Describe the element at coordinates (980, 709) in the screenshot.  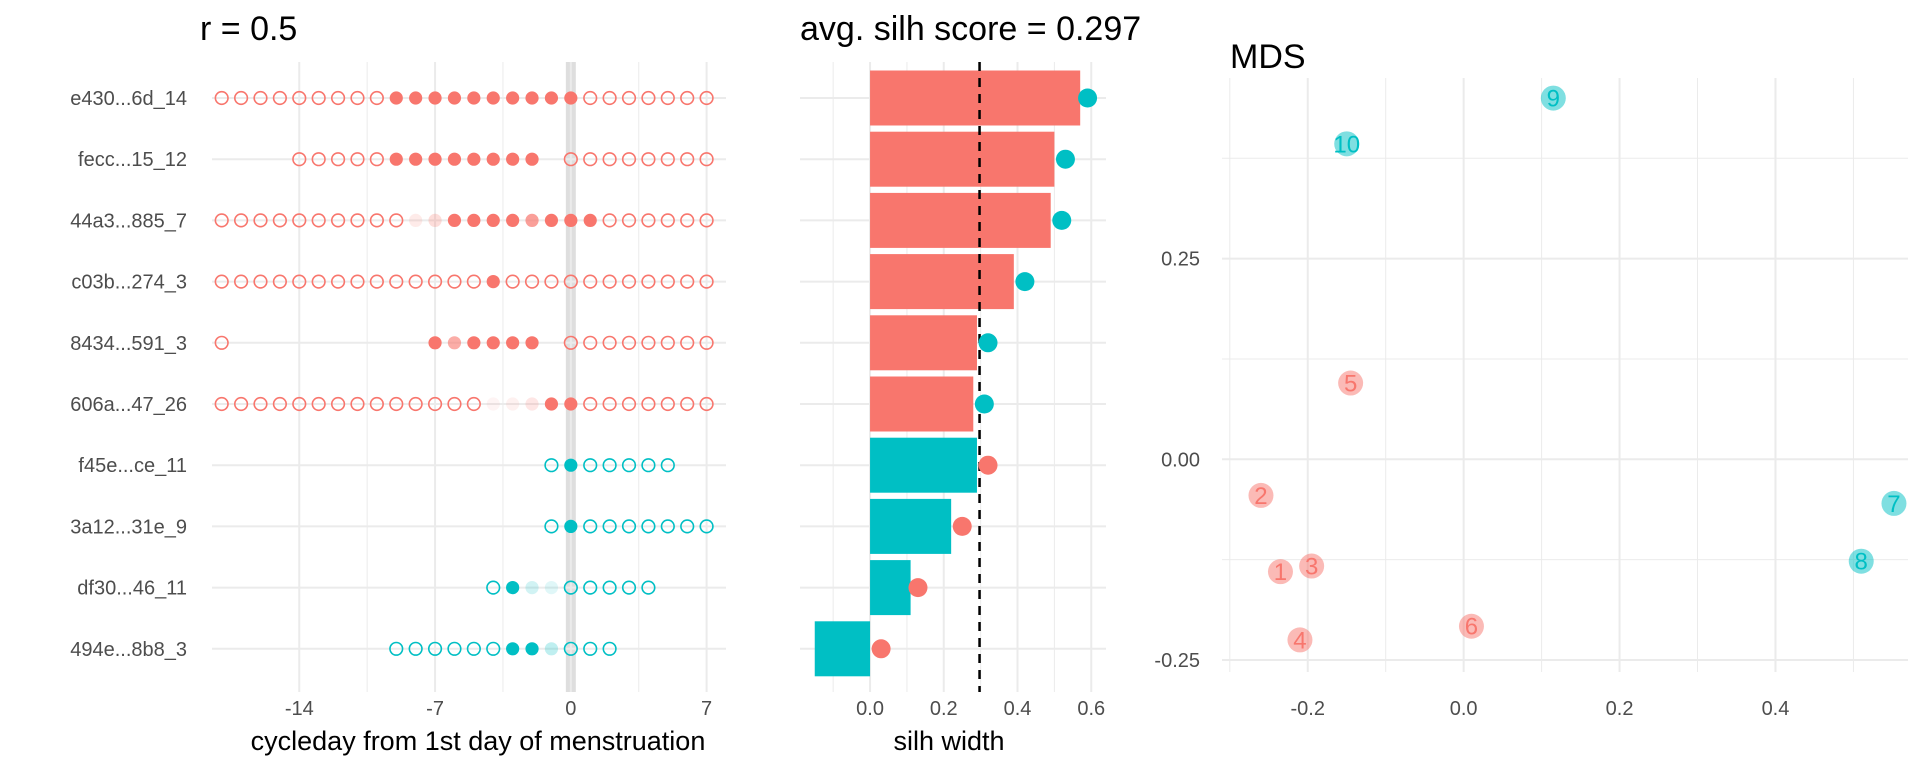
I see `panel2-x-ticks: 0.0 0.2 0.4 0.6` at that location.